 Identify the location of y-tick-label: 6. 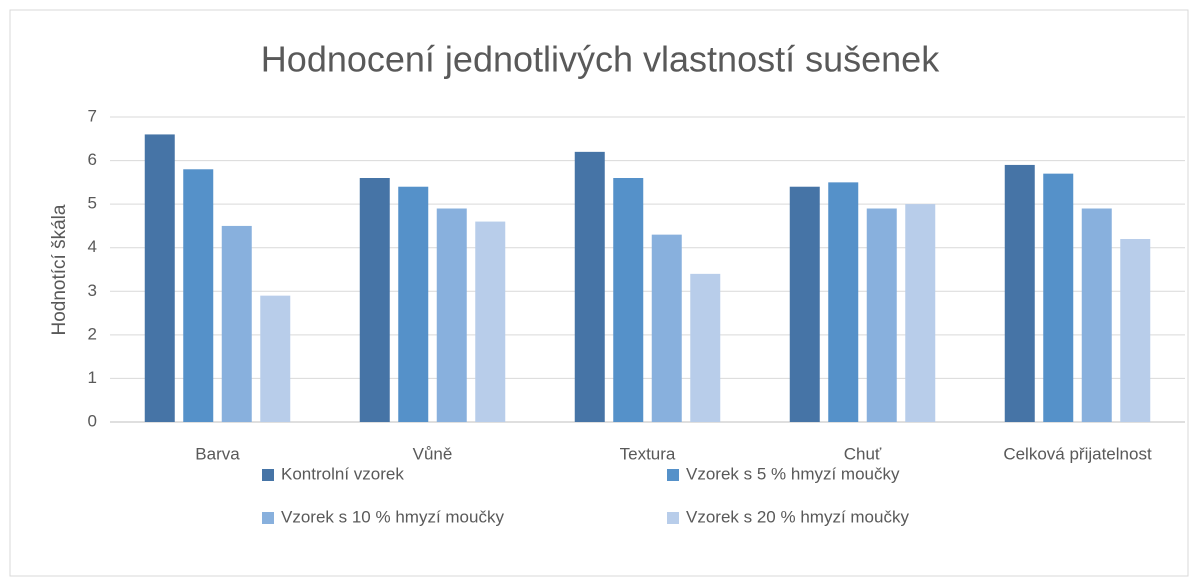
(92, 159).